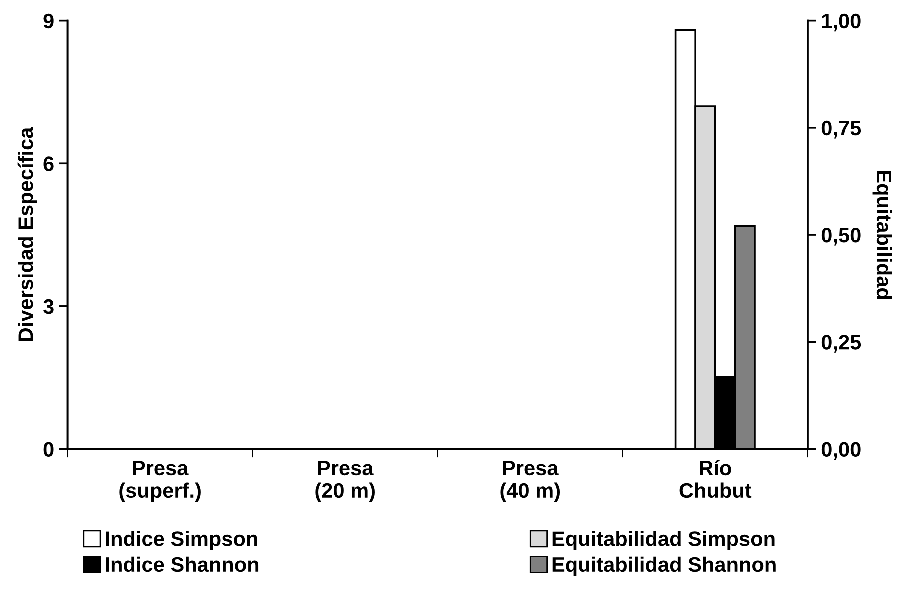 The image size is (916, 595). I want to click on x-tick-label: Presa (20 m), so click(345, 481).